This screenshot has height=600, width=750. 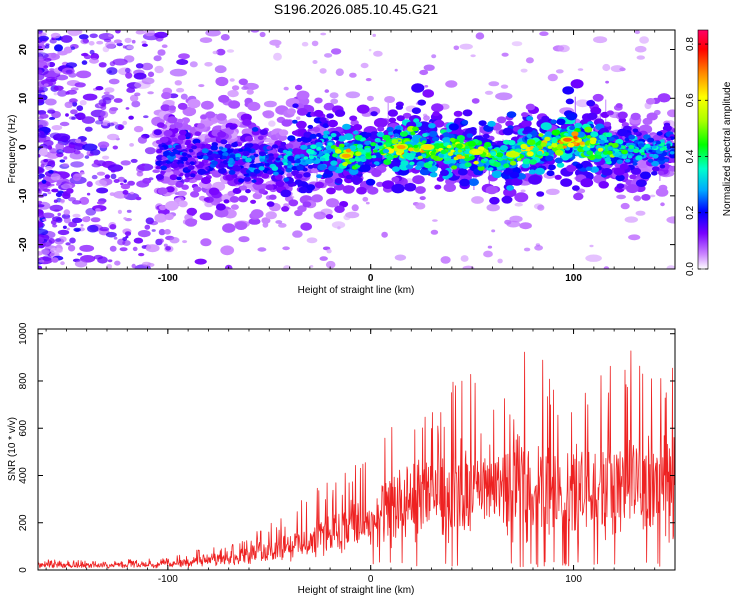 What do you see at coordinates (727, 148) in the screenshot?
I see `colorbar-label: Normalized spectral amplitude` at bounding box center [727, 148].